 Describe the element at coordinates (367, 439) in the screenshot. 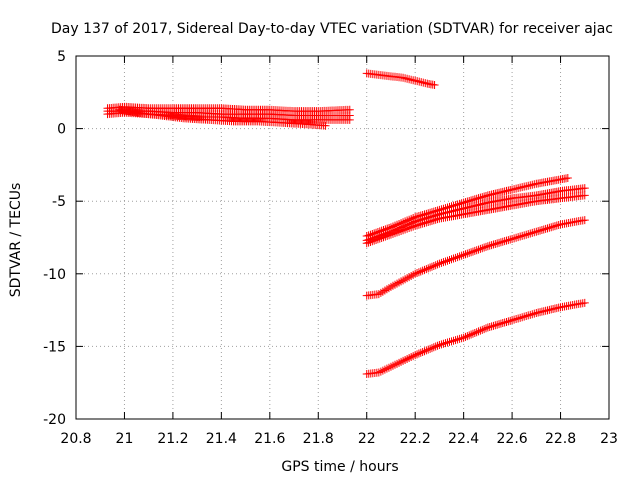

I see `x-tick-label: 22` at that location.